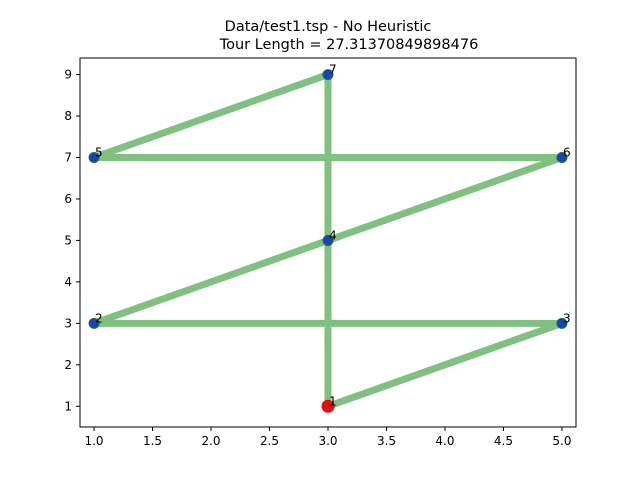  I want to click on y-tick-label-6: 6, so click(68, 199).